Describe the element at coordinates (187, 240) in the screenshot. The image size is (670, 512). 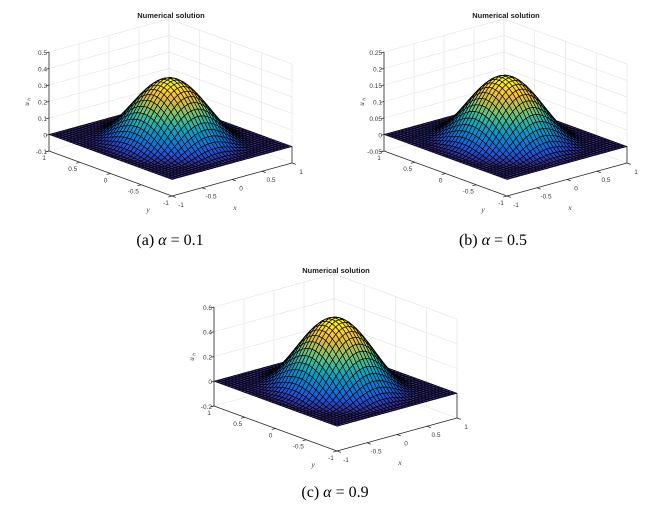
I see `caption-value: = 0.1` at that location.